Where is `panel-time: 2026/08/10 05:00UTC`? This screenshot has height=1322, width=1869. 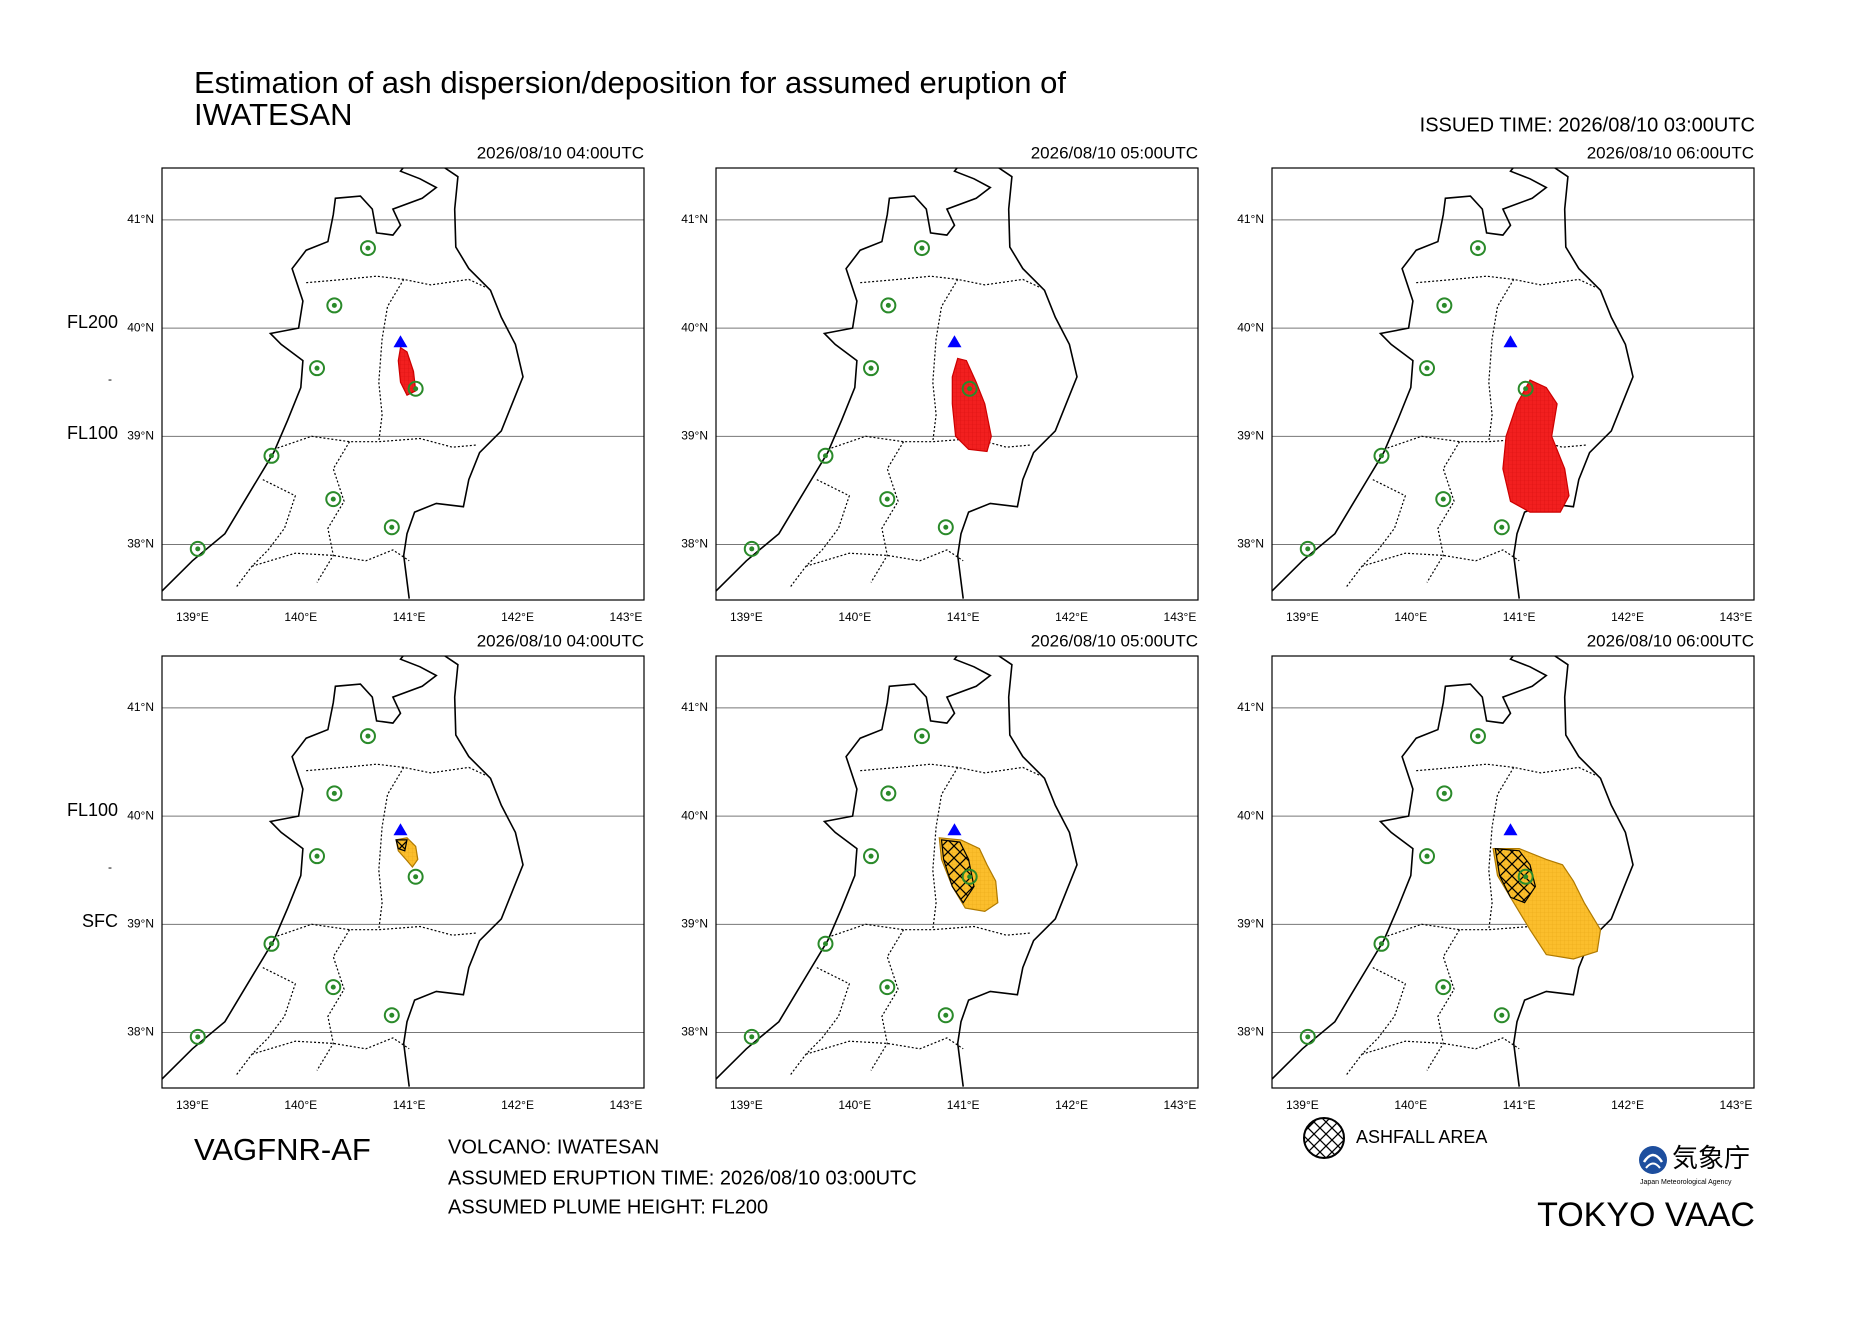 panel-time: 2026/08/10 05:00UTC is located at coordinates (1114, 640).